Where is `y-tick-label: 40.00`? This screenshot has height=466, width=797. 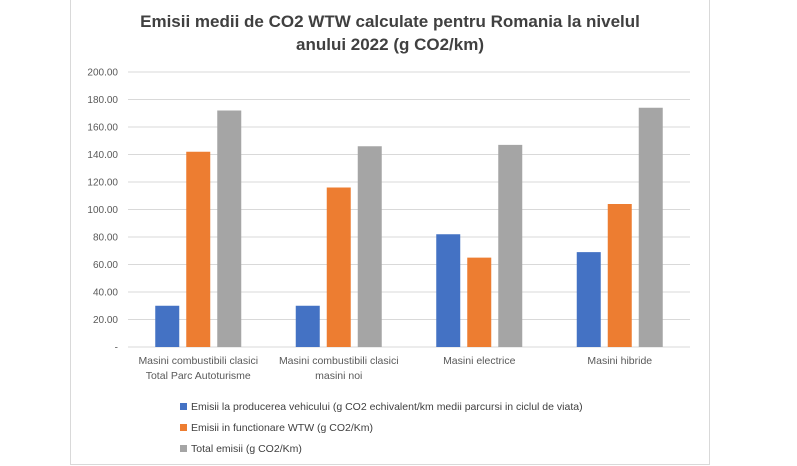
y-tick-label: 40.00 is located at coordinates (105, 293).